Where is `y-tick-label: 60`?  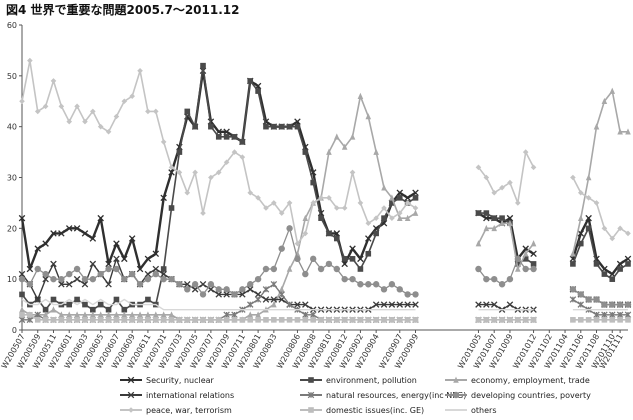
y-tick-label: 60 is located at coordinates (12, 25).